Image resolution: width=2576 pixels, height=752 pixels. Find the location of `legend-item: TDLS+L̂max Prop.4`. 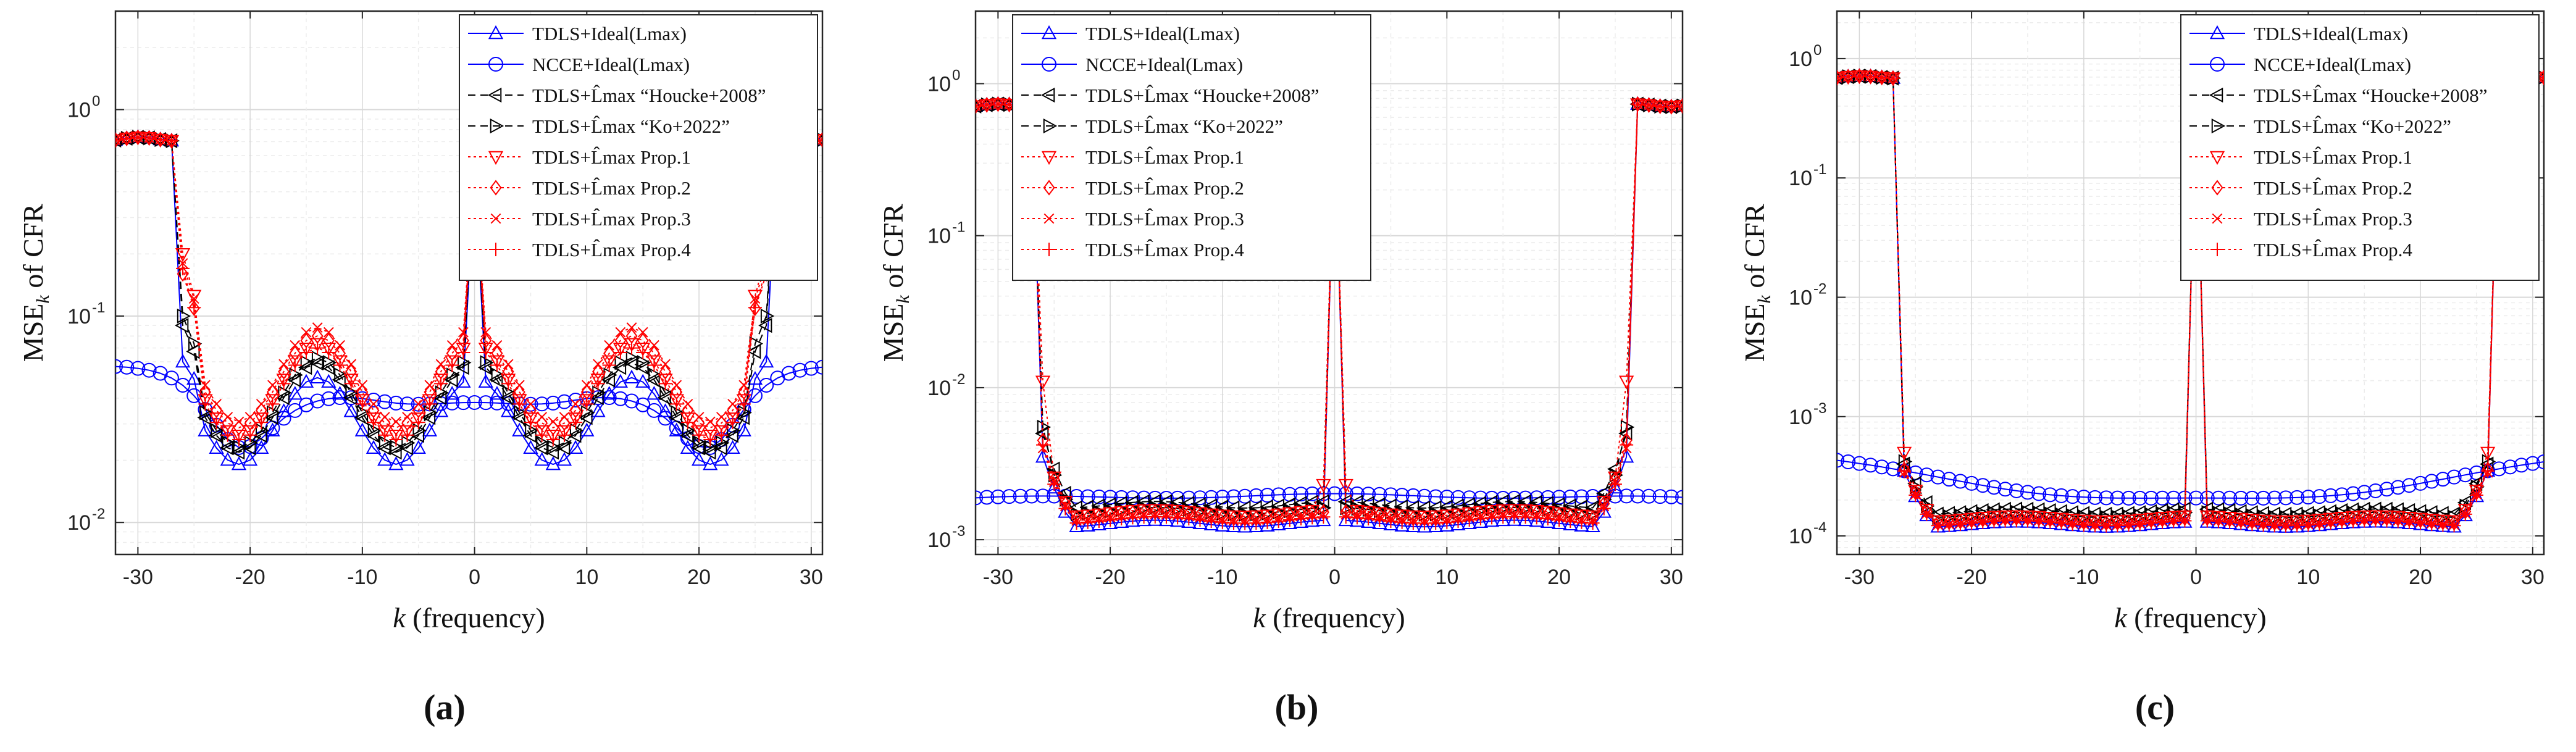

legend-item: TDLS+L̂max Prop.4 is located at coordinates (2300, 250).